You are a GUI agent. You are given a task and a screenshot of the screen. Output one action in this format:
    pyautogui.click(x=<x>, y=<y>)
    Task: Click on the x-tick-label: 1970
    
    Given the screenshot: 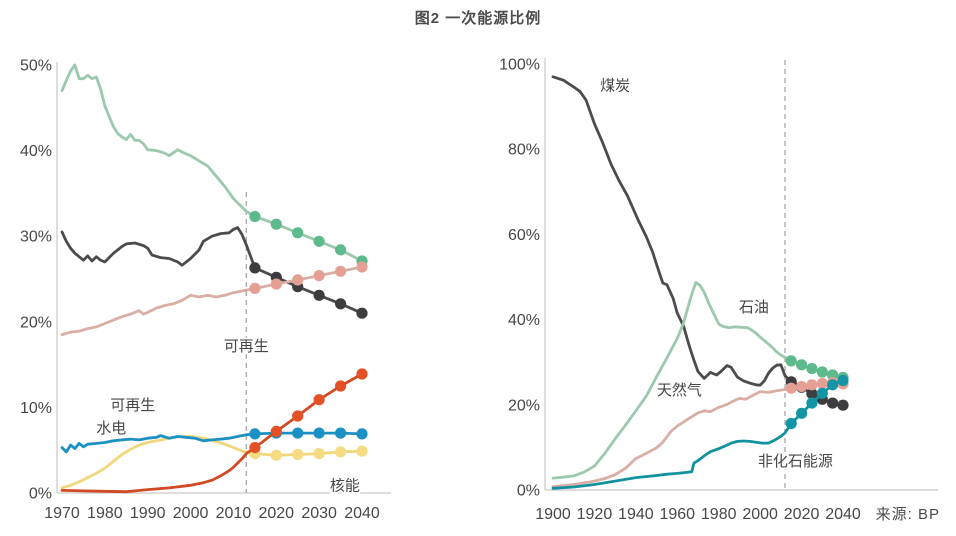 What is the action you would take?
    pyautogui.click(x=62, y=513)
    